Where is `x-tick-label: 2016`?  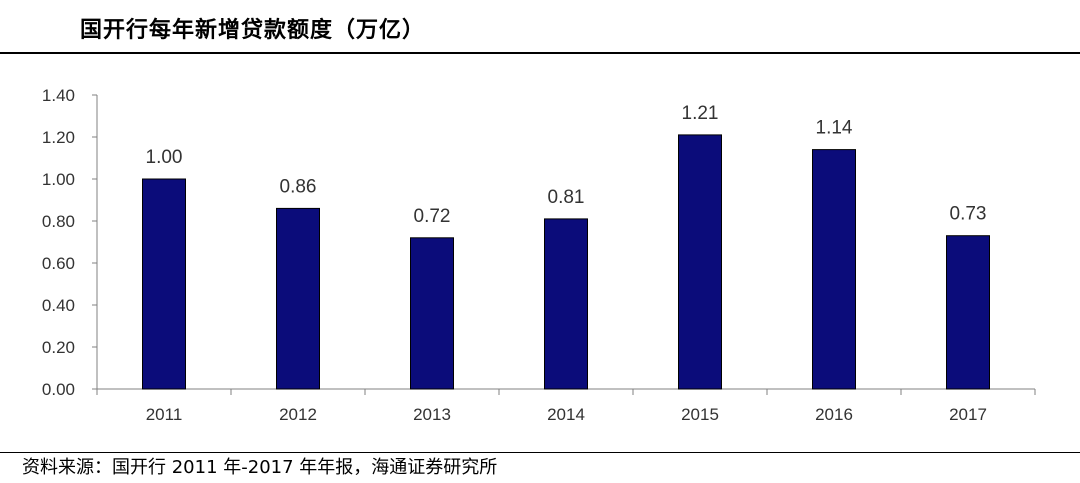
x-tick-label: 2016 is located at coordinates (834, 414).